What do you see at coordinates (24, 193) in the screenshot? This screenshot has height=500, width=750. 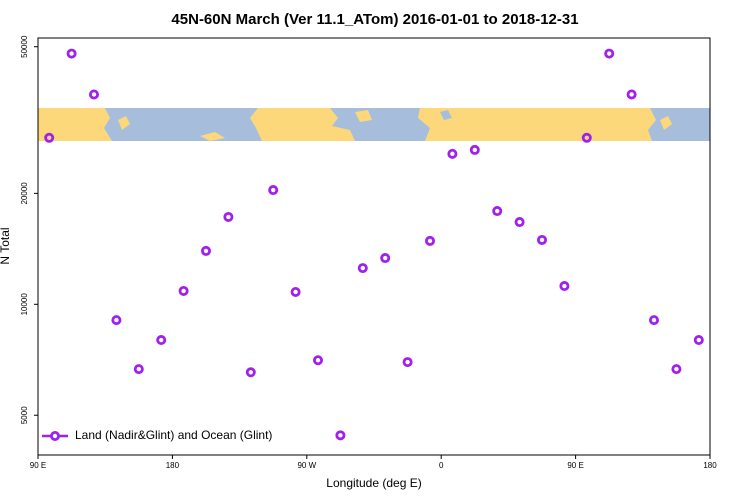 I see `y-tick-label: 20000` at bounding box center [24, 193].